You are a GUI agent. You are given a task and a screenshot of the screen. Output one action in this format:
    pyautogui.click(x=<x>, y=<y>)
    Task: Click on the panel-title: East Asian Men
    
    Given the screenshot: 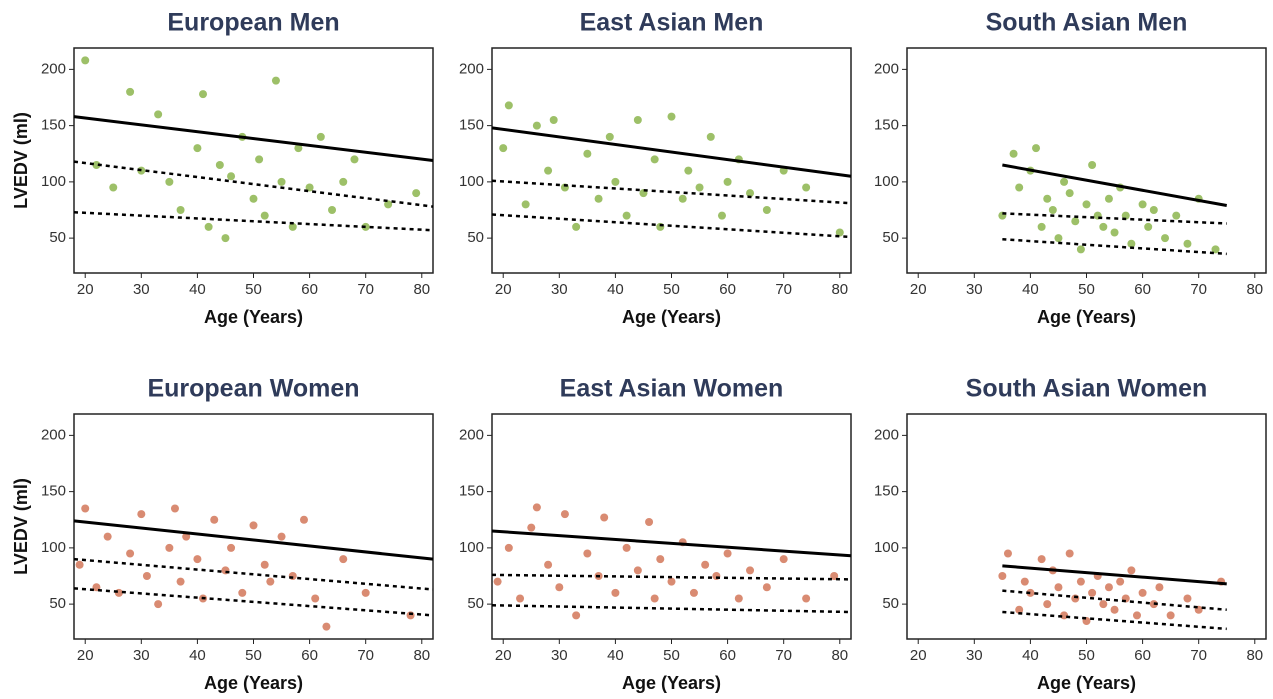 What is the action you would take?
    pyautogui.click(x=672, y=23)
    